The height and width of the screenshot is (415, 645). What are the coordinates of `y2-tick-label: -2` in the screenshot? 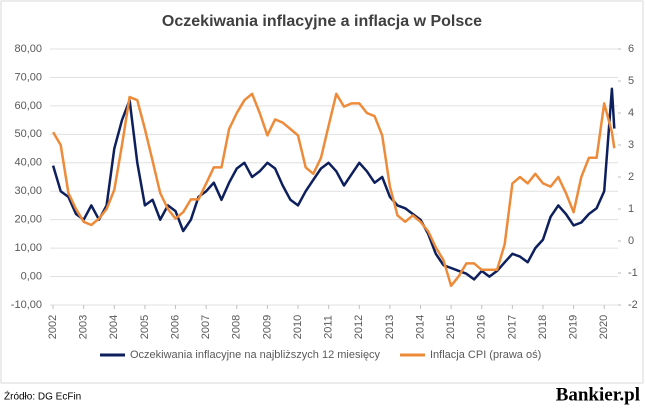 It's located at (633, 305).